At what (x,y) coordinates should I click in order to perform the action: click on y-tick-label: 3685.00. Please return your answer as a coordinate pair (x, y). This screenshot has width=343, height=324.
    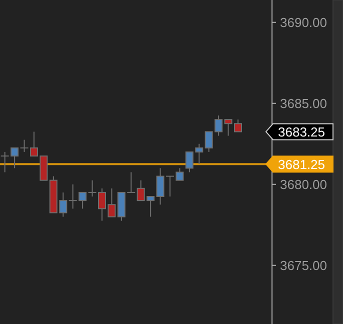
    Looking at the image, I should click on (303, 103).